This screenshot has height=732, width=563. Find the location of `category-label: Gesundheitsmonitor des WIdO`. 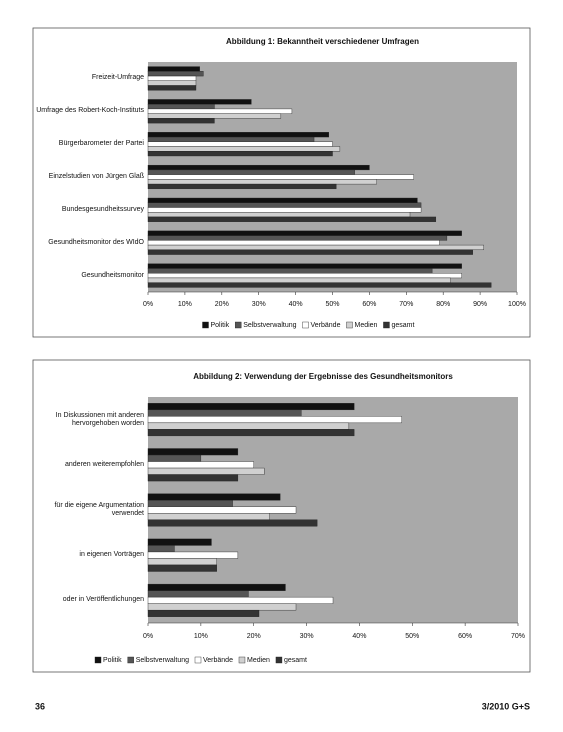

category-label: Gesundheitsmonitor des WIdO is located at coordinates (96, 242).